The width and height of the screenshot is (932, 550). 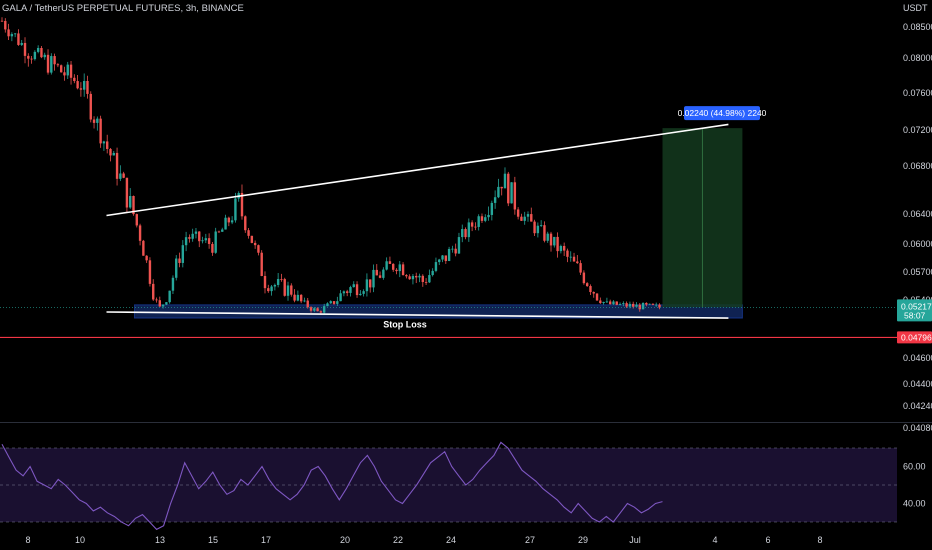 What do you see at coordinates (916, 306) in the screenshot?
I see `last-price-value: 0.05217` at bounding box center [916, 306].